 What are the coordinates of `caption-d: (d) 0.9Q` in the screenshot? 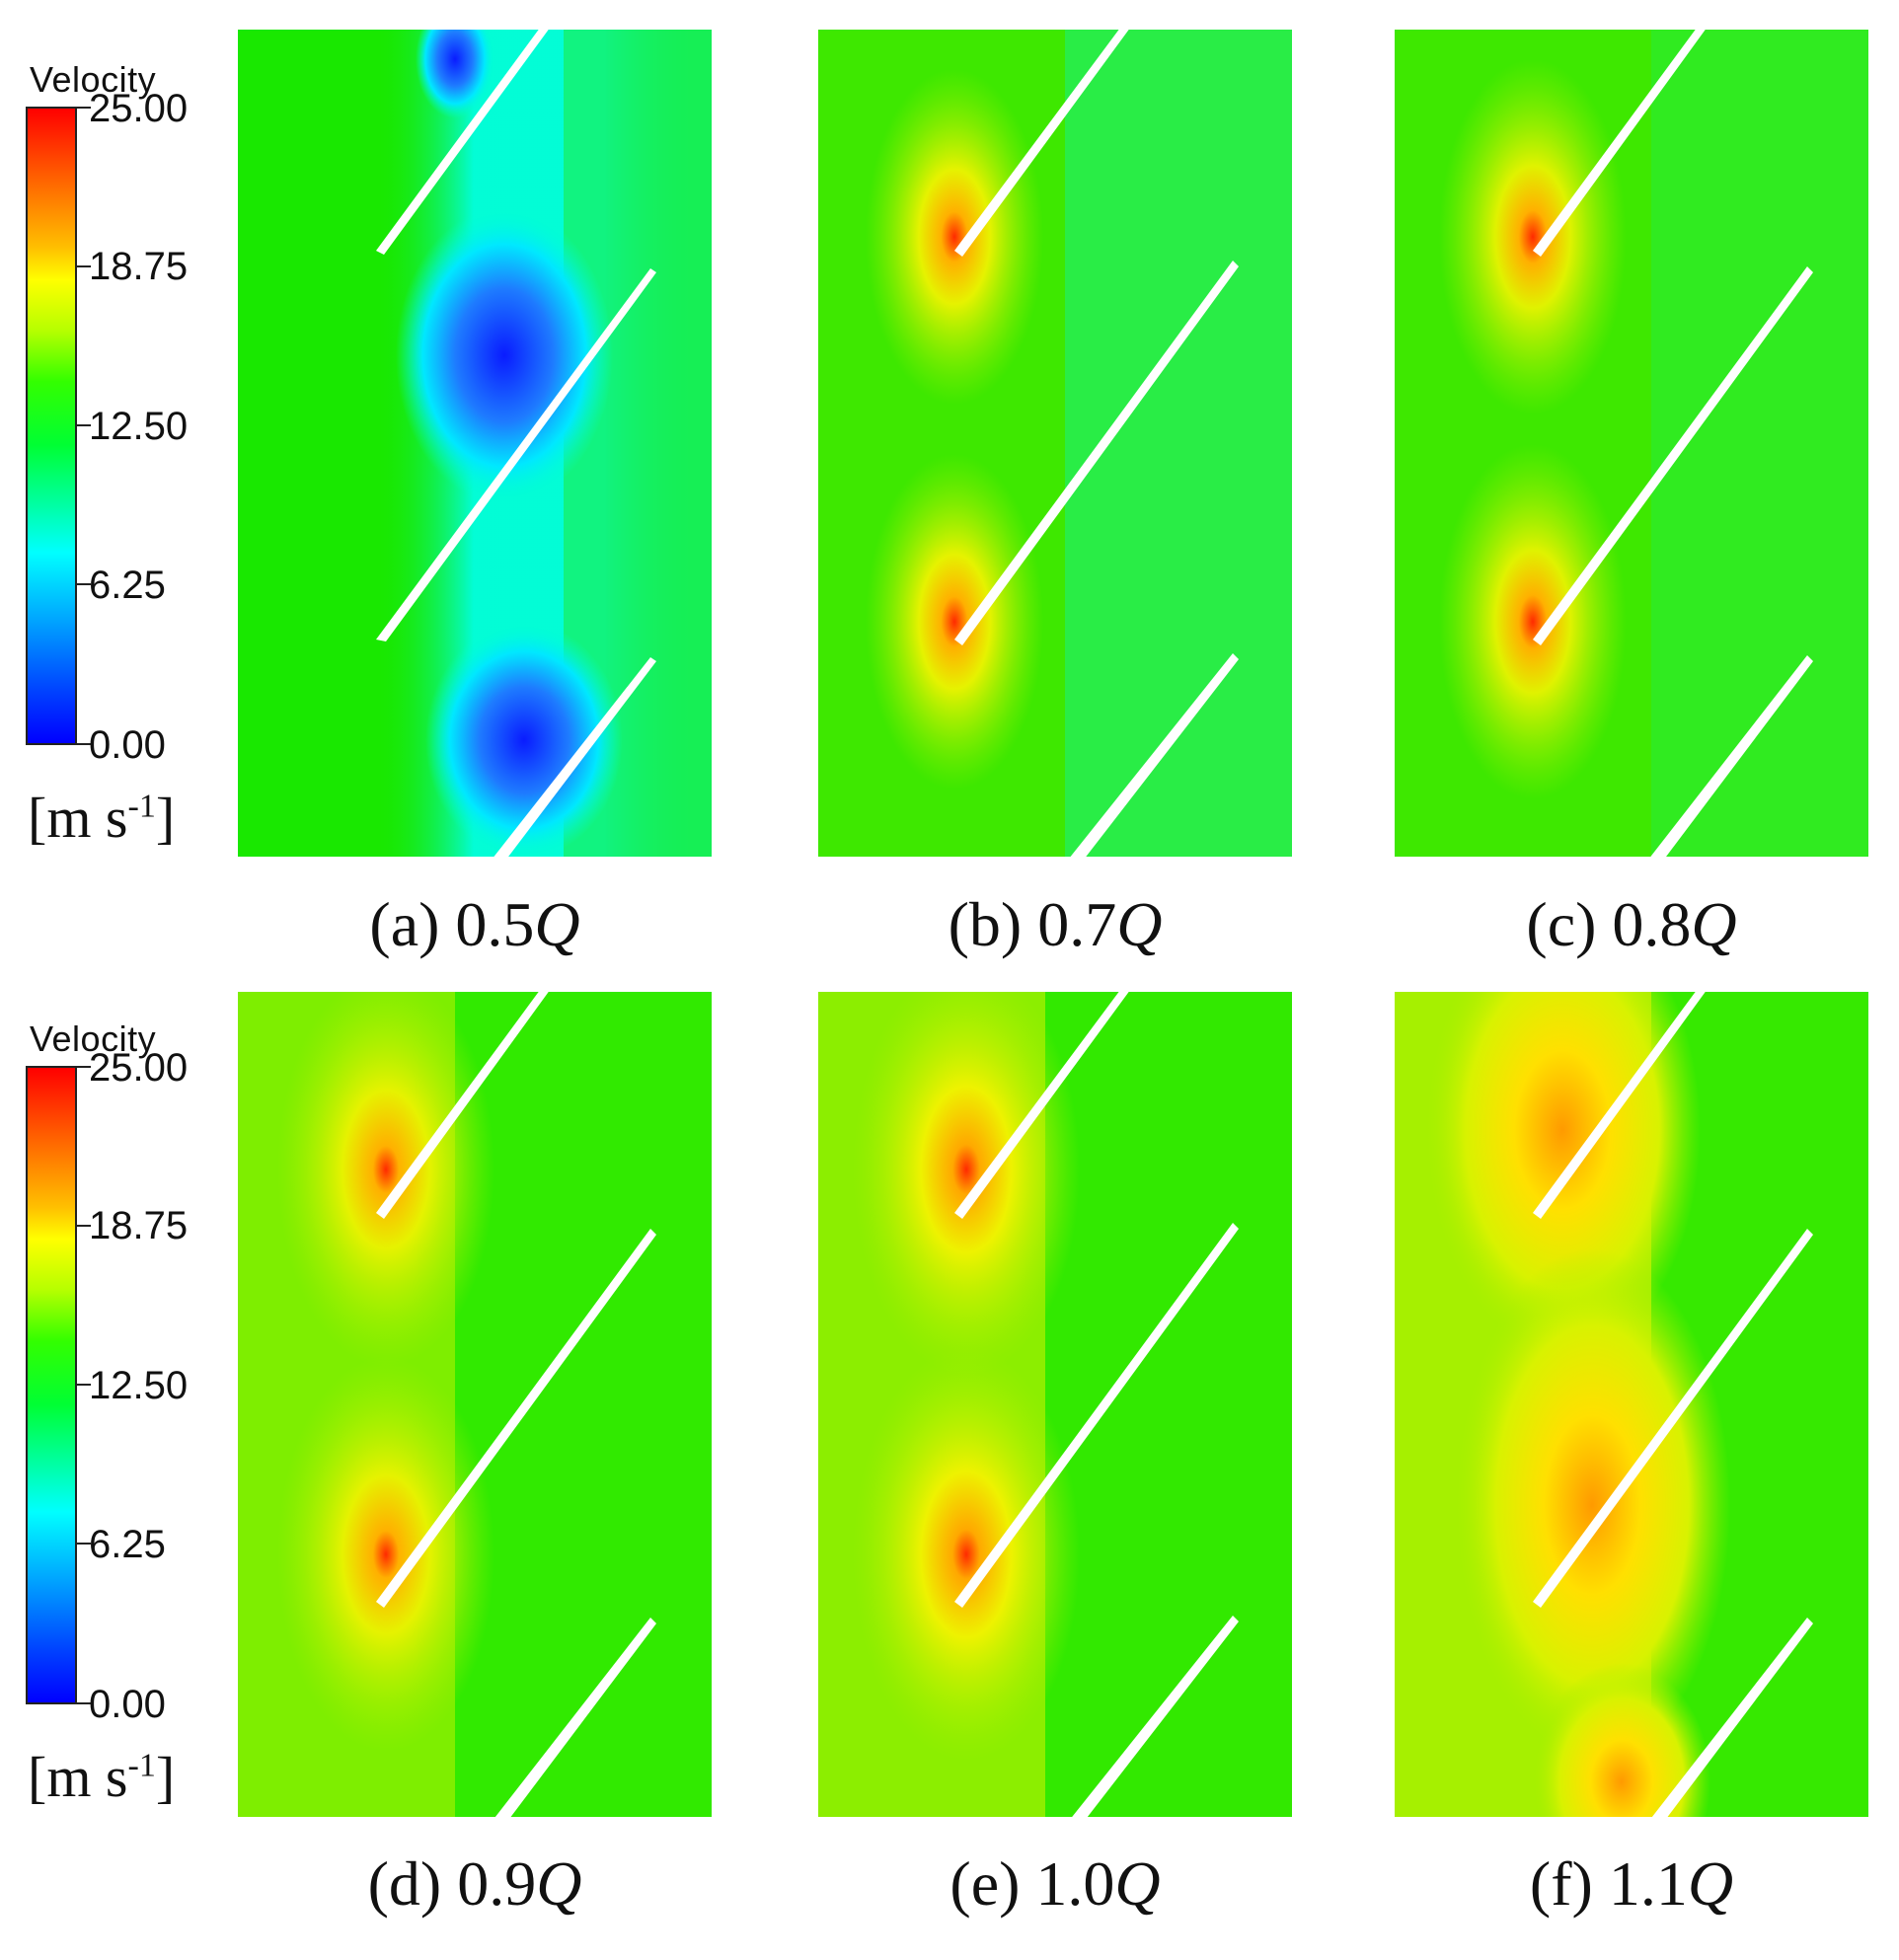 It's located at (474, 1883).